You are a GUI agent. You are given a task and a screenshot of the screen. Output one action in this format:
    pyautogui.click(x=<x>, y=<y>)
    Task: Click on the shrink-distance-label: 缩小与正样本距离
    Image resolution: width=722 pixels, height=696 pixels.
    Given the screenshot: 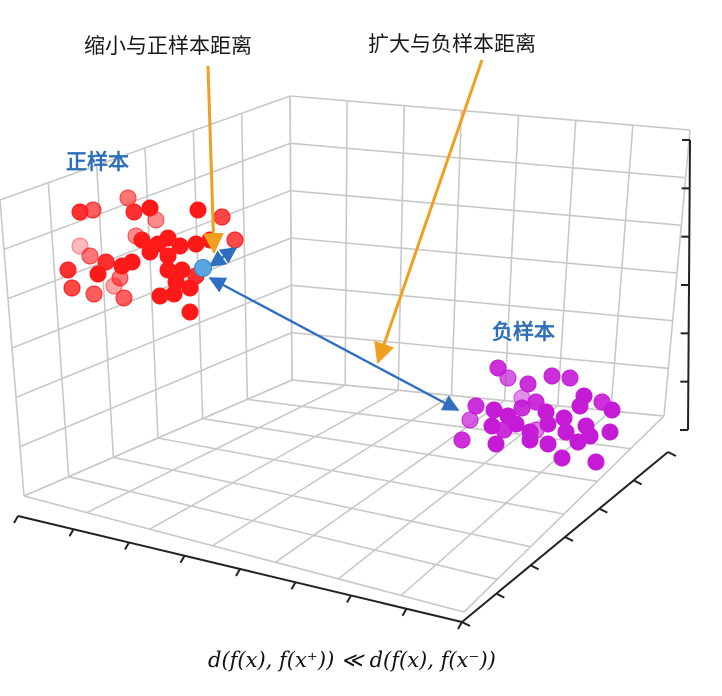 What is the action you would take?
    pyautogui.click(x=168, y=46)
    